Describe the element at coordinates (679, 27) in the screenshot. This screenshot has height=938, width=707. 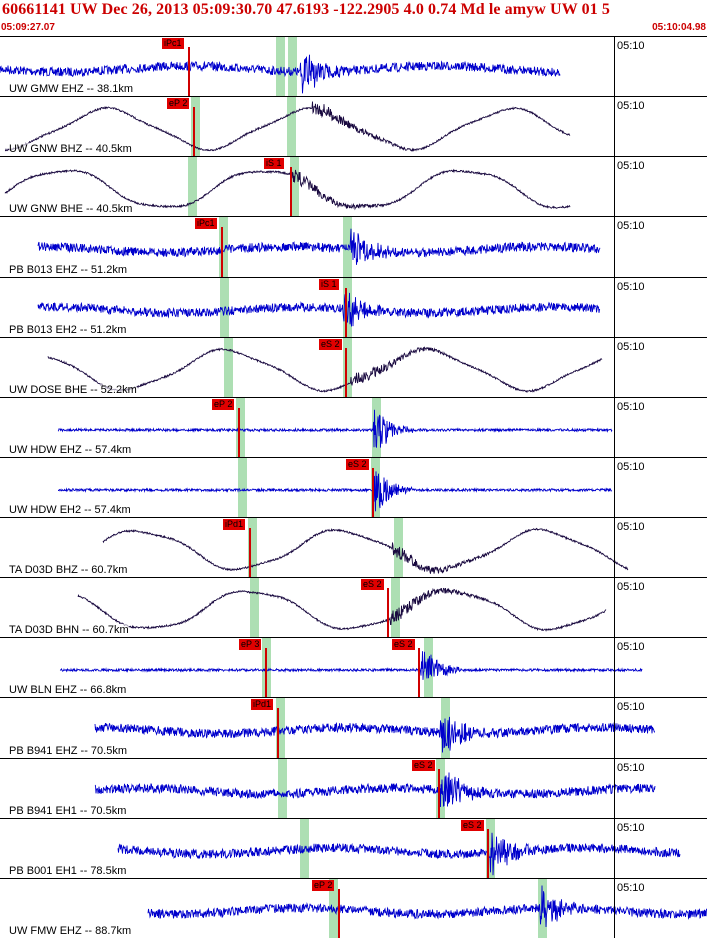
I see `window-end-time: 05:10:04.98` at that location.